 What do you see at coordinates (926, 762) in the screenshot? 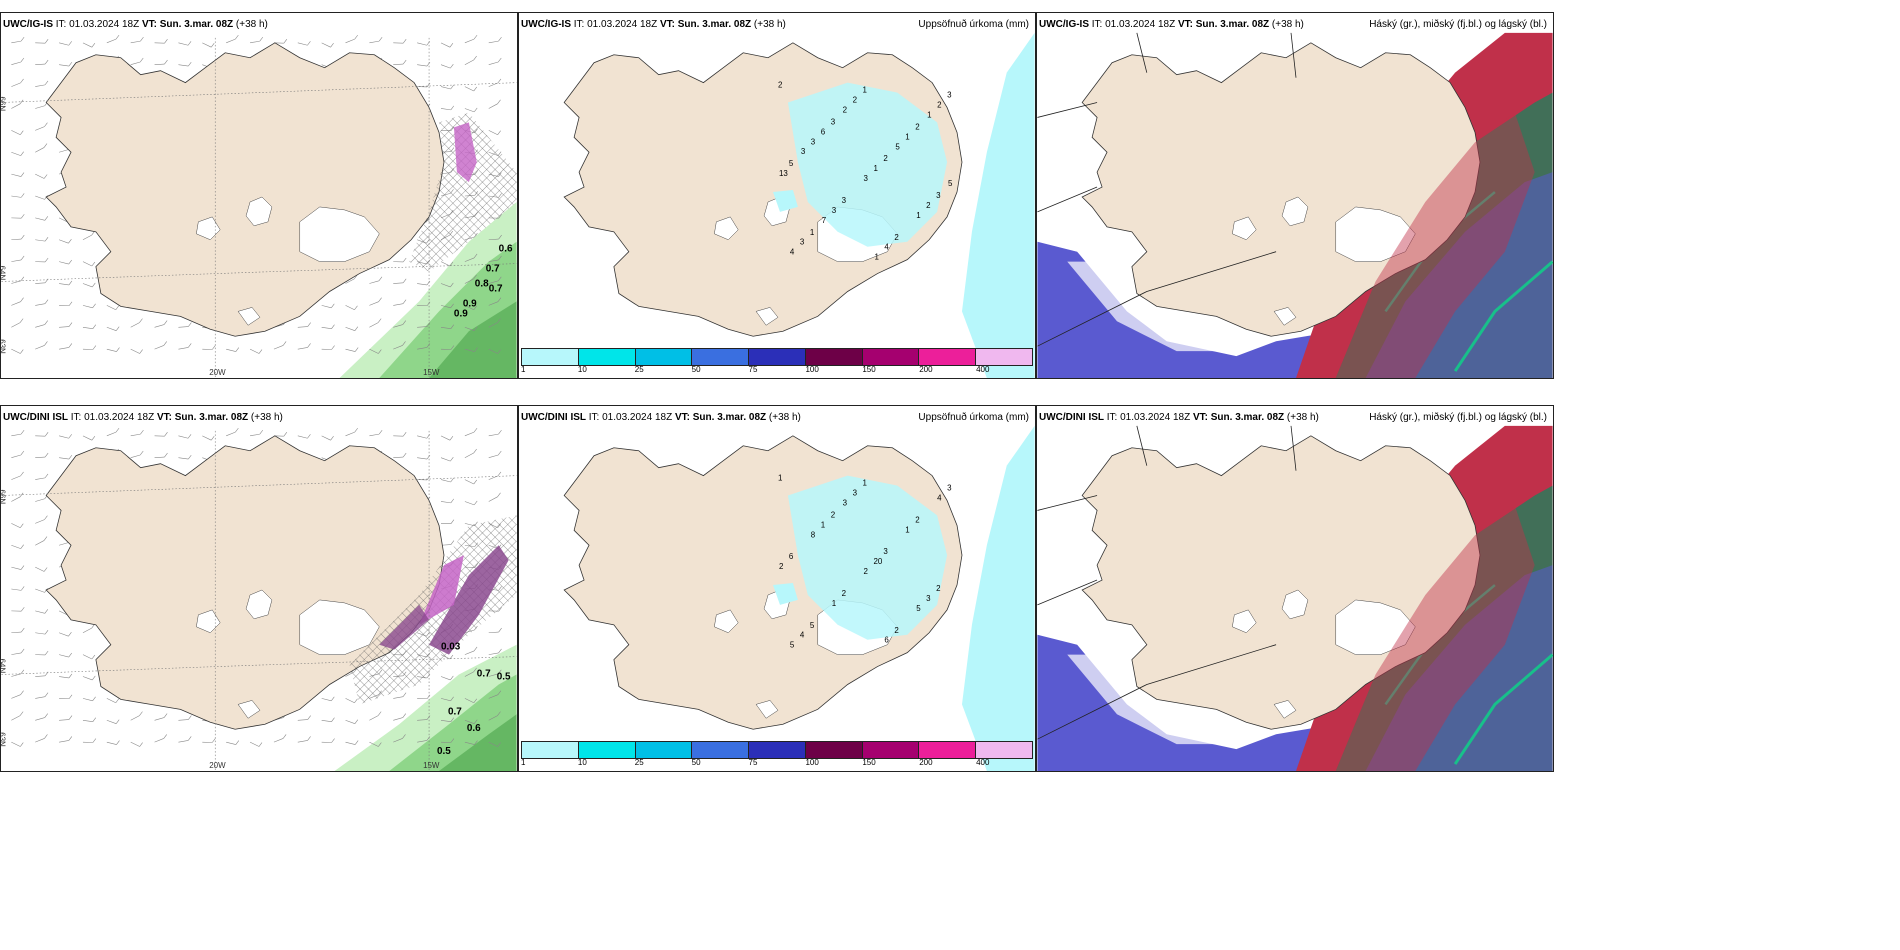
I see `legend-tick-label: 200` at bounding box center [926, 762].